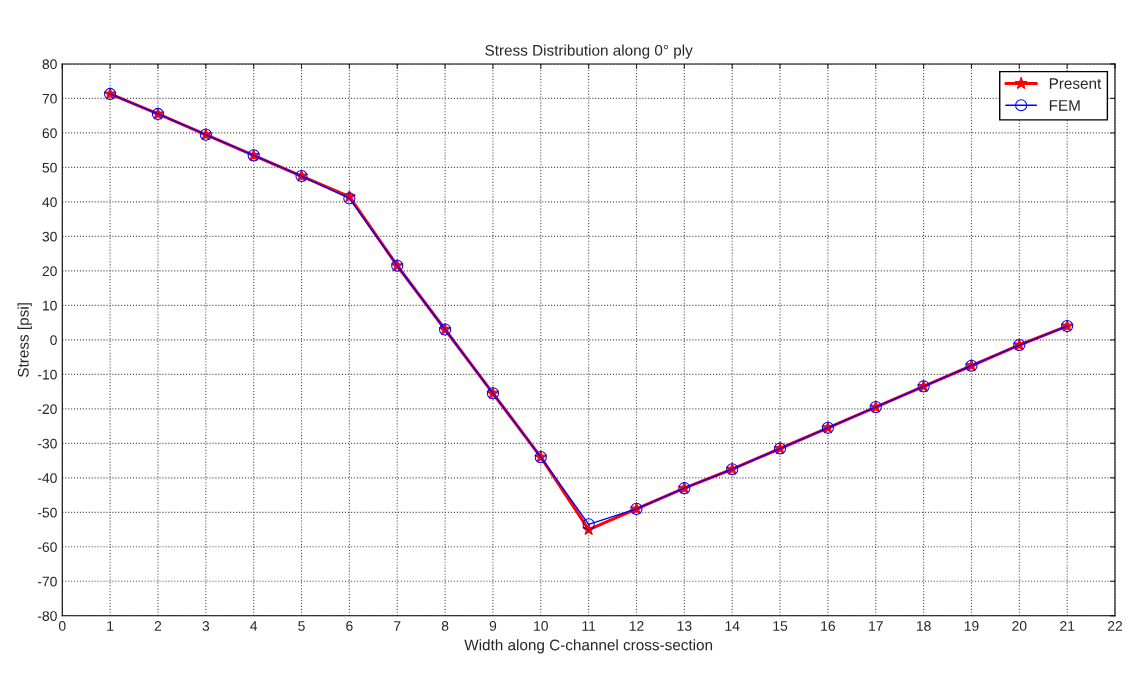 This screenshot has height=673, width=1132. What do you see at coordinates (47, 581) in the screenshot?
I see `y-tick-label: -70` at bounding box center [47, 581].